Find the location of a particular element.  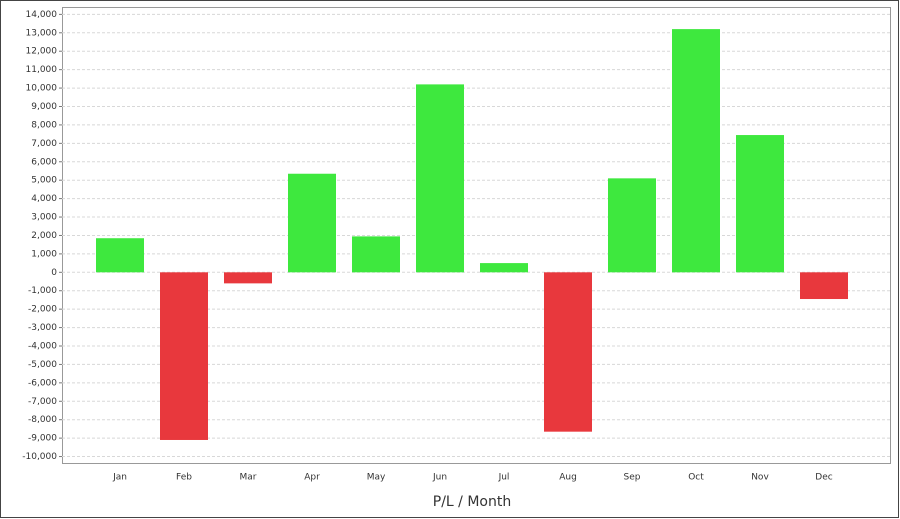

y-tick-label: 6,000 is located at coordinates (44, 162).